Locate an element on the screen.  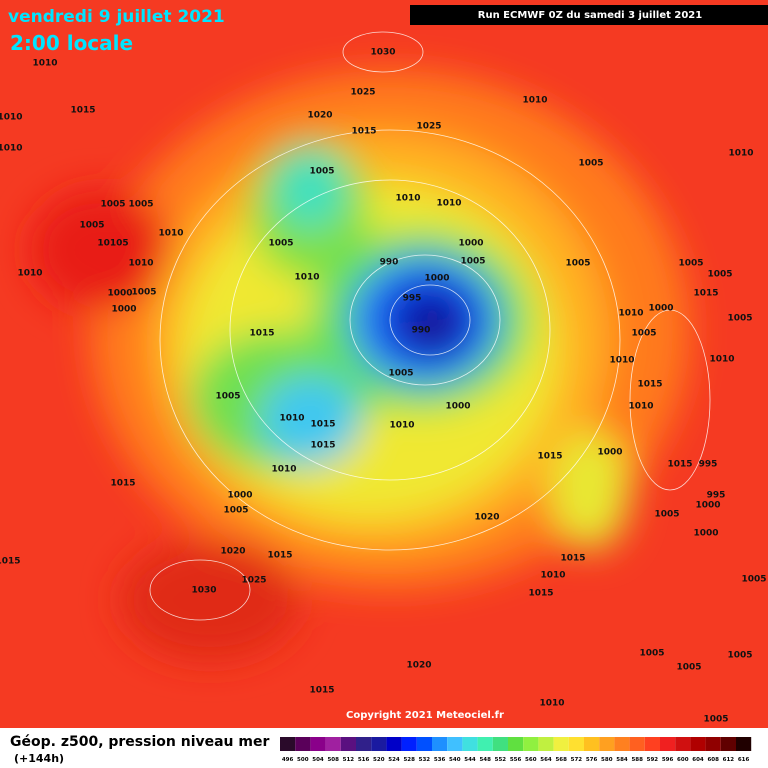
run-box is located at coordinates (589, 15).